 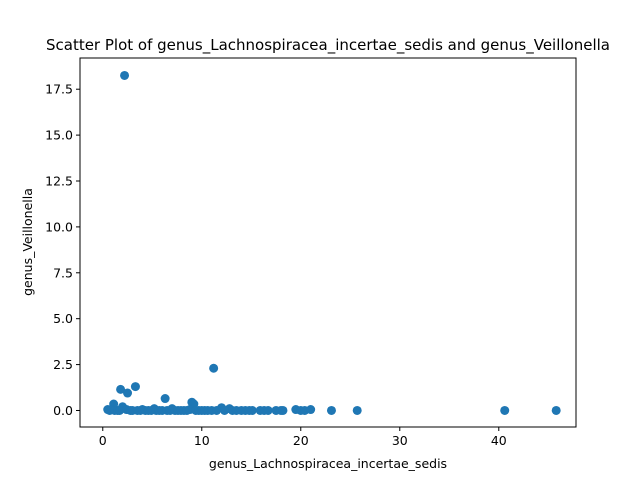 What do you see at coordinates (59, 226) in the screenshot?
I see `y-tick-label: 10.0` at bounding box center [59, 226].